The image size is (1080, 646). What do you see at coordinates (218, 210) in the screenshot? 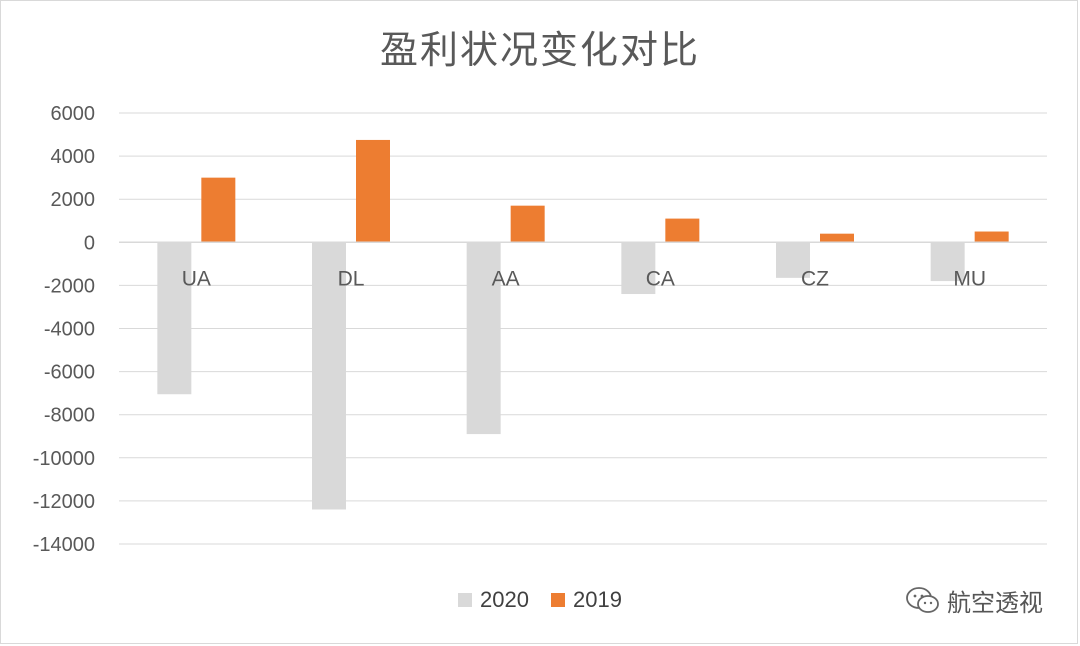
I see `bar-2019-UA` at bounding box center [218, 210].